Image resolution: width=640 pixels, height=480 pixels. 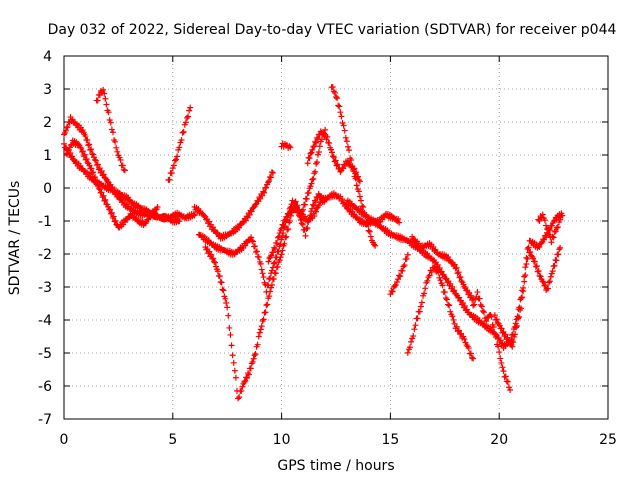 What do you see at coordinates (15, 238) in the screenshot?
I see `y-axis-label: SDTVAR / TECUs` at bounding box center [15, 238].